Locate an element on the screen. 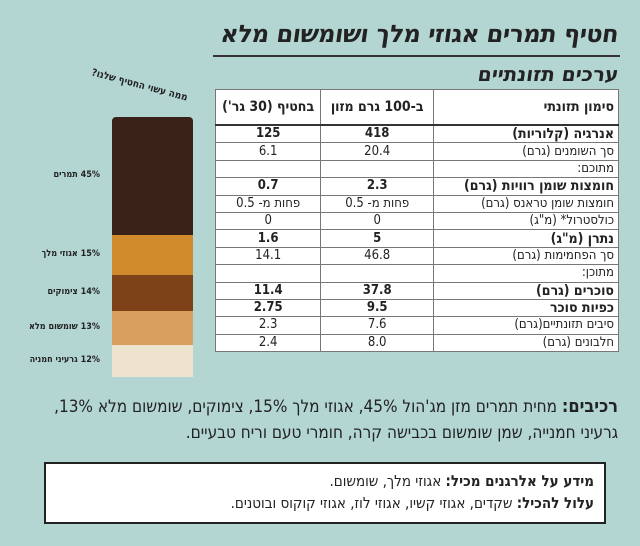 Image resolution: width=640 pixels, height=546 pixels. per100-value-cell: 0 is located at coordinates (377, 221).